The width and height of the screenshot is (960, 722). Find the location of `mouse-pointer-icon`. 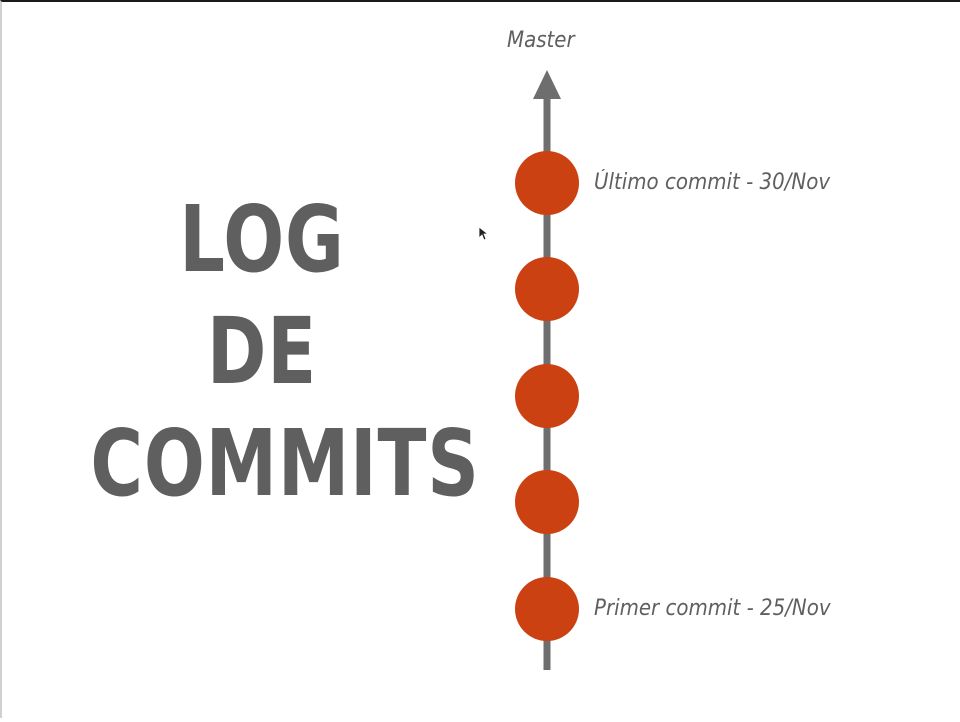

mouse-pointer-icon is located at coordinates (484, 233).